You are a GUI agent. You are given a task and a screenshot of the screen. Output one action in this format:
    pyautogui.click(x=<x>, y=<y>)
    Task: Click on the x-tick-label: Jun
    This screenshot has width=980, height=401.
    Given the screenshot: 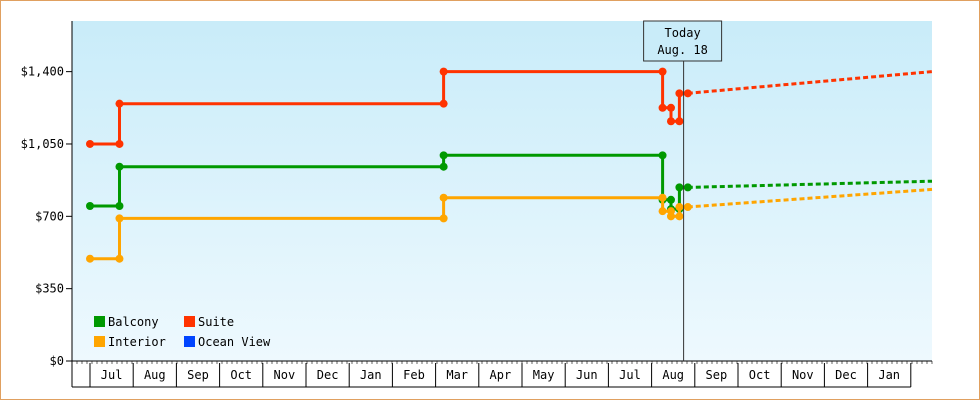 What is the action you would take?
    pyautogui.click(x=587, y=375)
    